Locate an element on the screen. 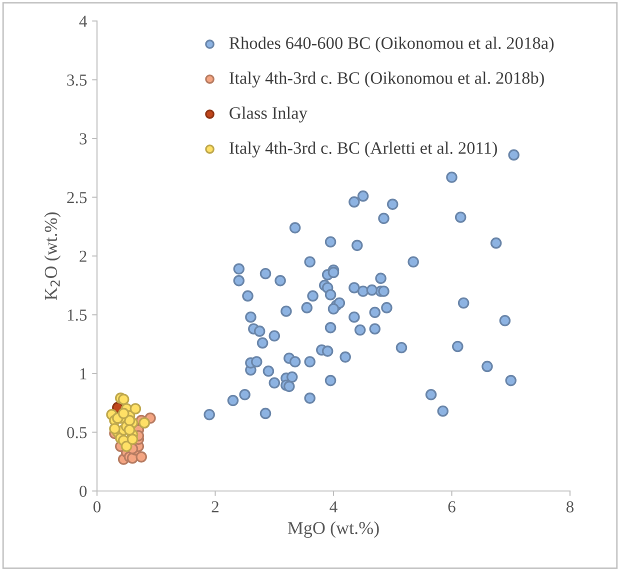 The height and width of the screenshot is (571, 620). y-tick-label: 2.5 is located at coordinates (77, 198).